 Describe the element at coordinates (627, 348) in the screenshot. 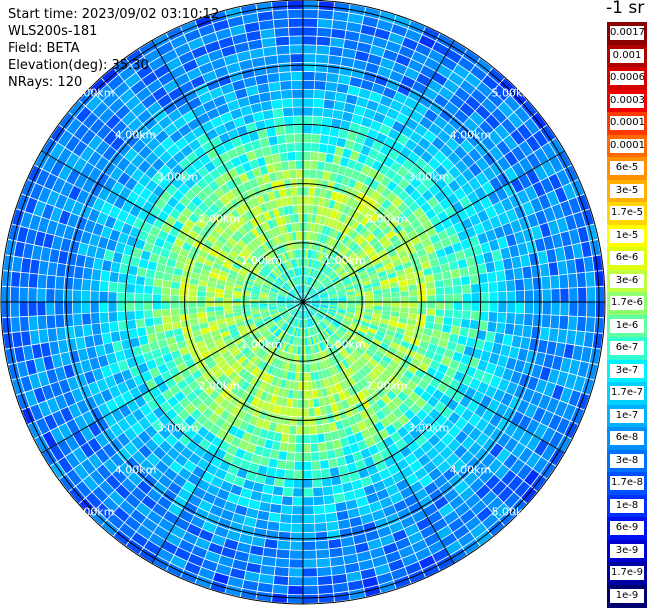

I see `colorbar-tick-label: 6e-7` at that location.